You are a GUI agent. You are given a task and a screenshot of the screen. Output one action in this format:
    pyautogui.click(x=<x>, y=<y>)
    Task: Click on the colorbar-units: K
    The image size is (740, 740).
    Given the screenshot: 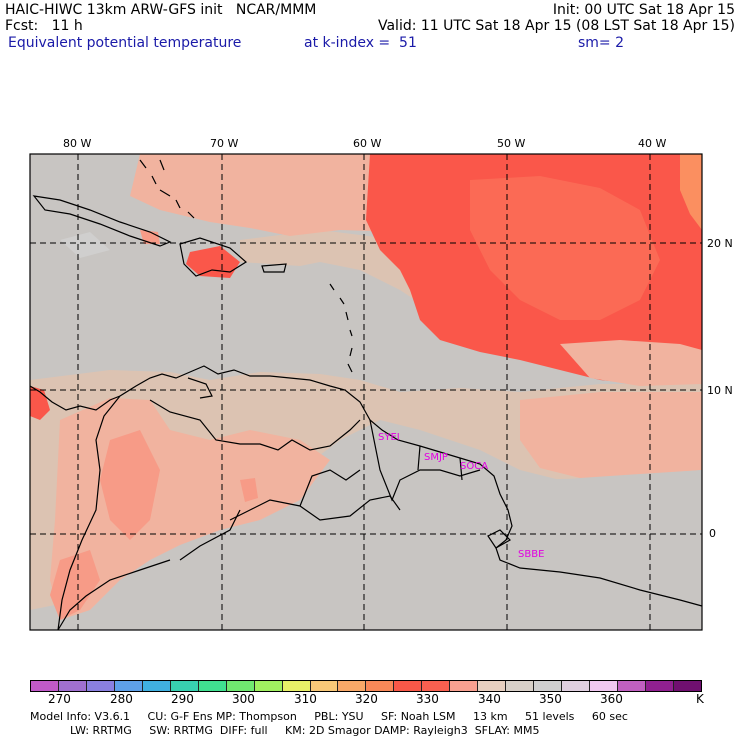 What is the action you would take?
    pyautogui.click(x=700, y=699)
    